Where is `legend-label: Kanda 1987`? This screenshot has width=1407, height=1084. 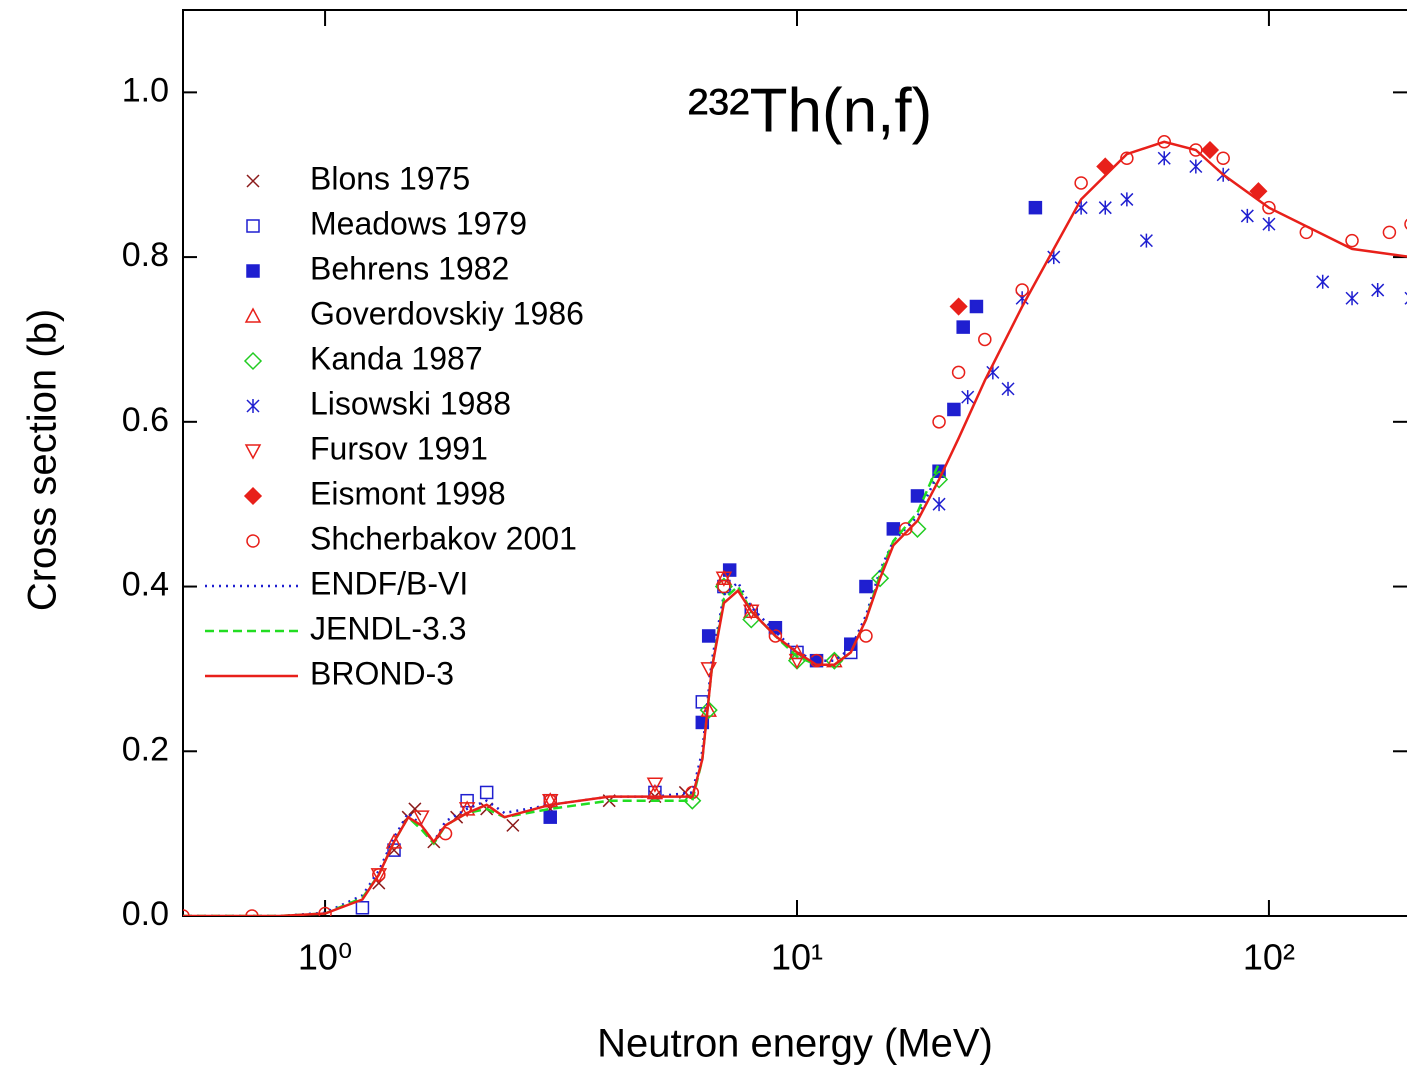
legend-label: Kanda 1987 is located at coordinates (396, 358).